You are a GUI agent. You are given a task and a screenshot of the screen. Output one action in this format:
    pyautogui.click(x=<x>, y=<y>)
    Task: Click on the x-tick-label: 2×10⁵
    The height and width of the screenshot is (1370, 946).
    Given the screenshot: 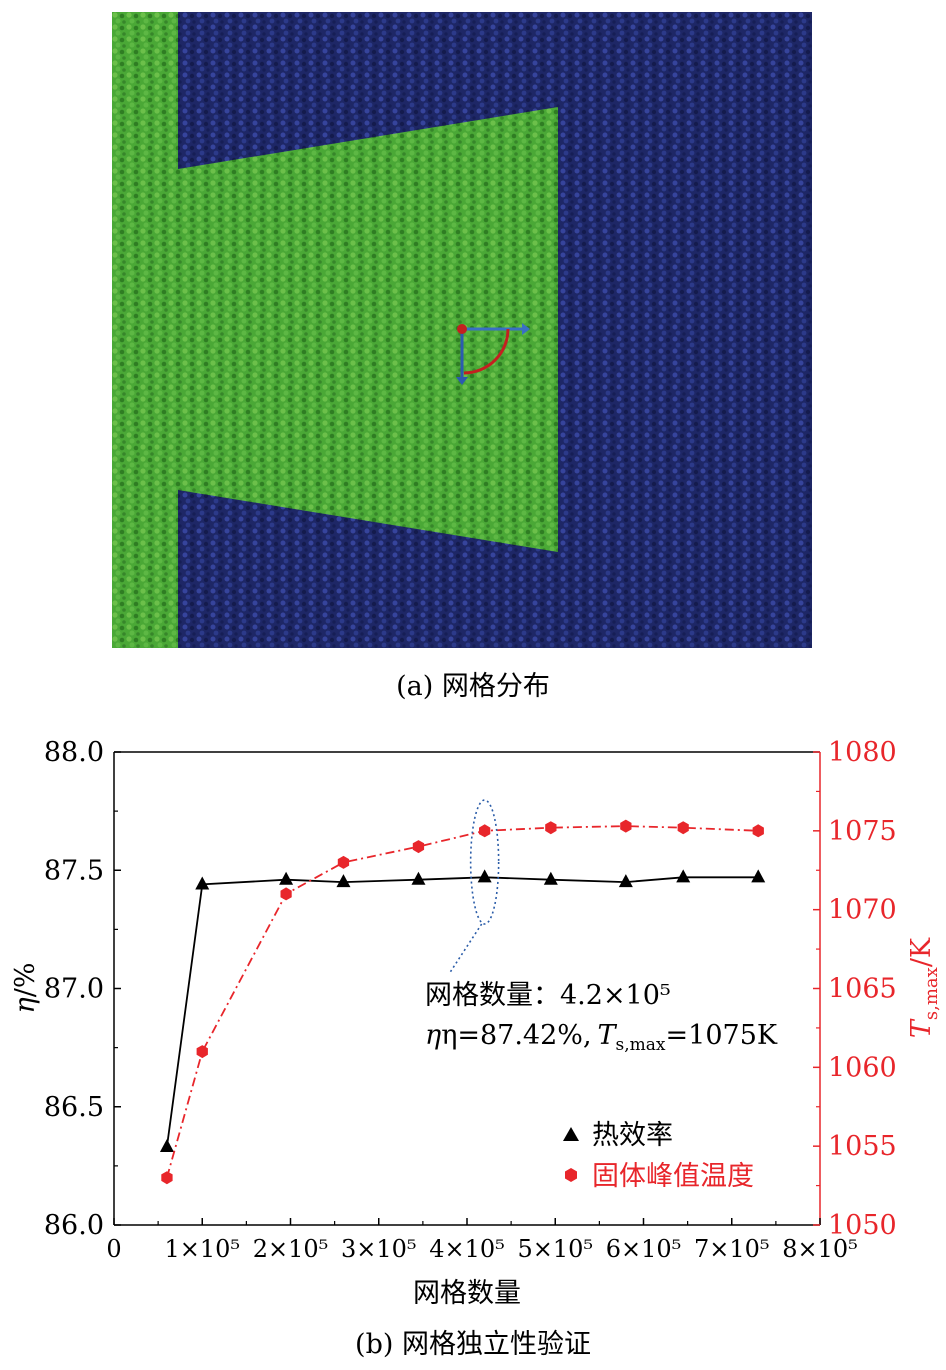 What is the action you would take?
    pyautogui.click(x=291, y=1249)
    